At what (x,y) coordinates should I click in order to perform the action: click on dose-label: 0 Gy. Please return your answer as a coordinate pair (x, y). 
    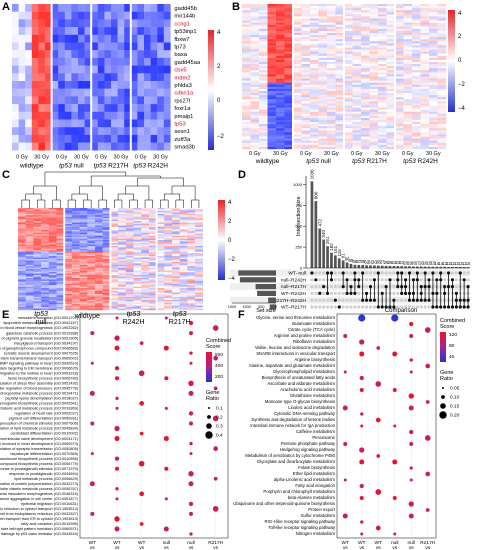
    Looking at the image, I should click on (408, 154).